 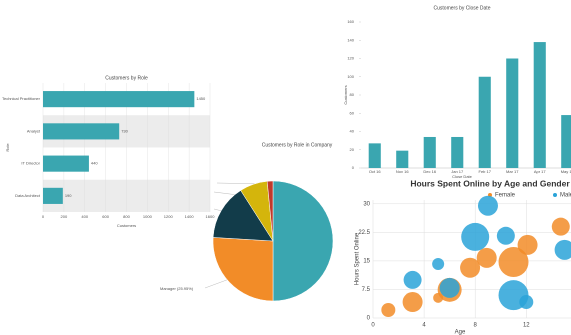 I want to click on y-tick-label: Data Architect, so click(x=28, y=195).